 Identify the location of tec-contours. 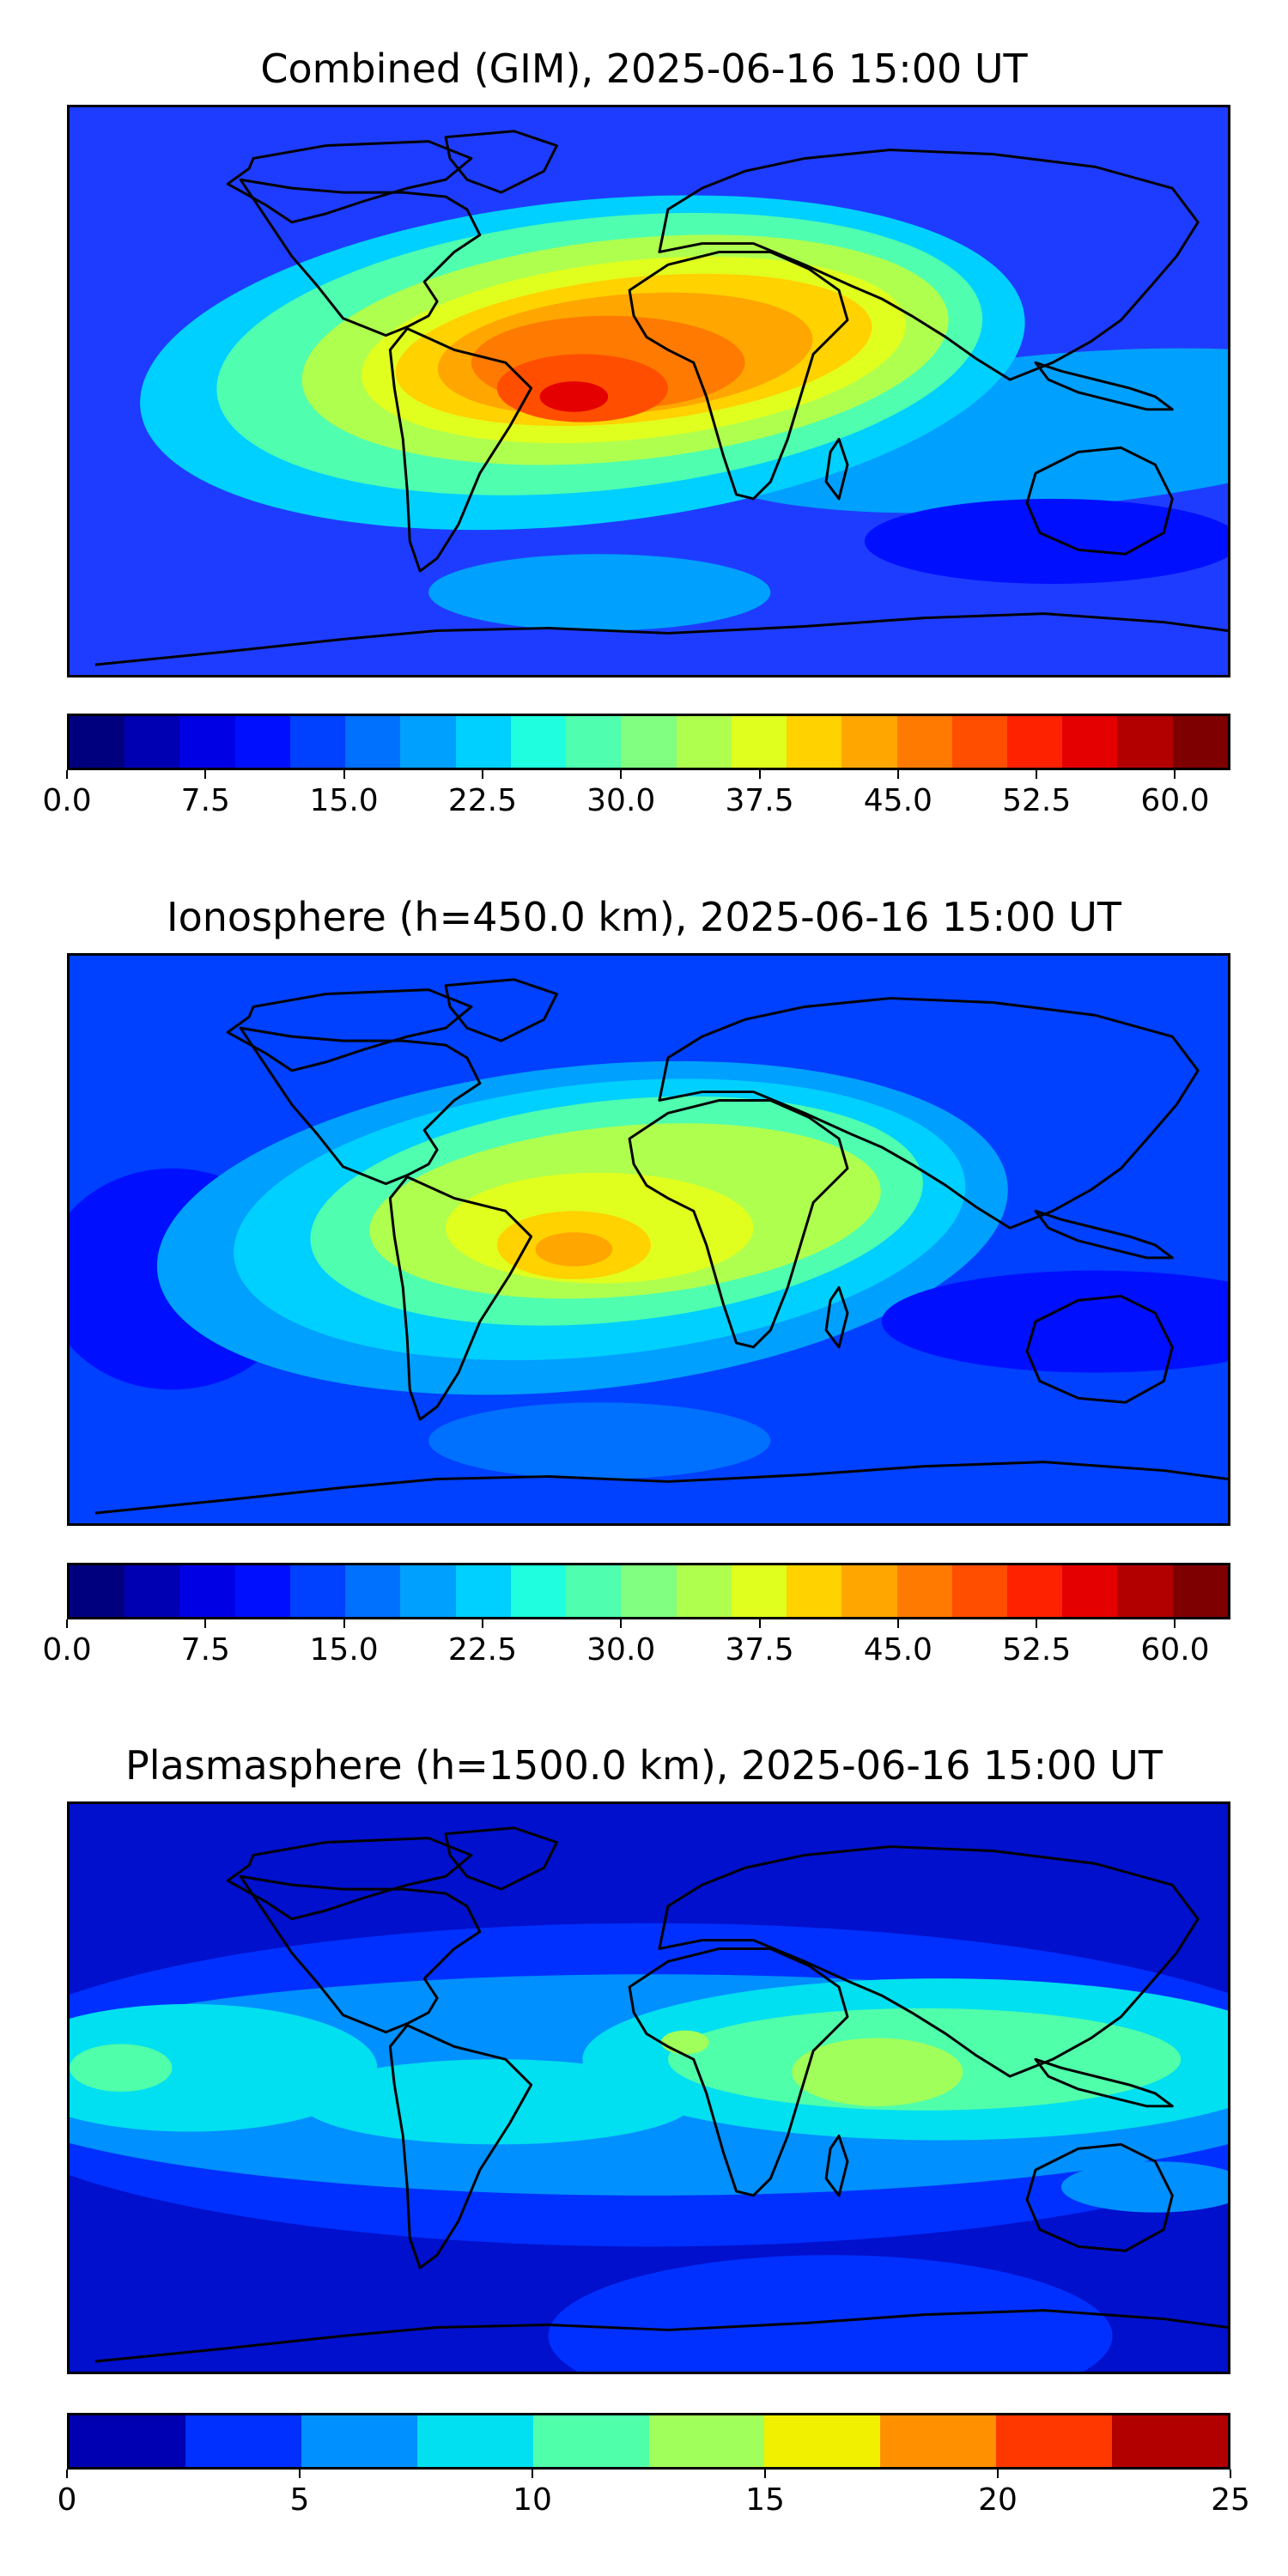
(684, 413).